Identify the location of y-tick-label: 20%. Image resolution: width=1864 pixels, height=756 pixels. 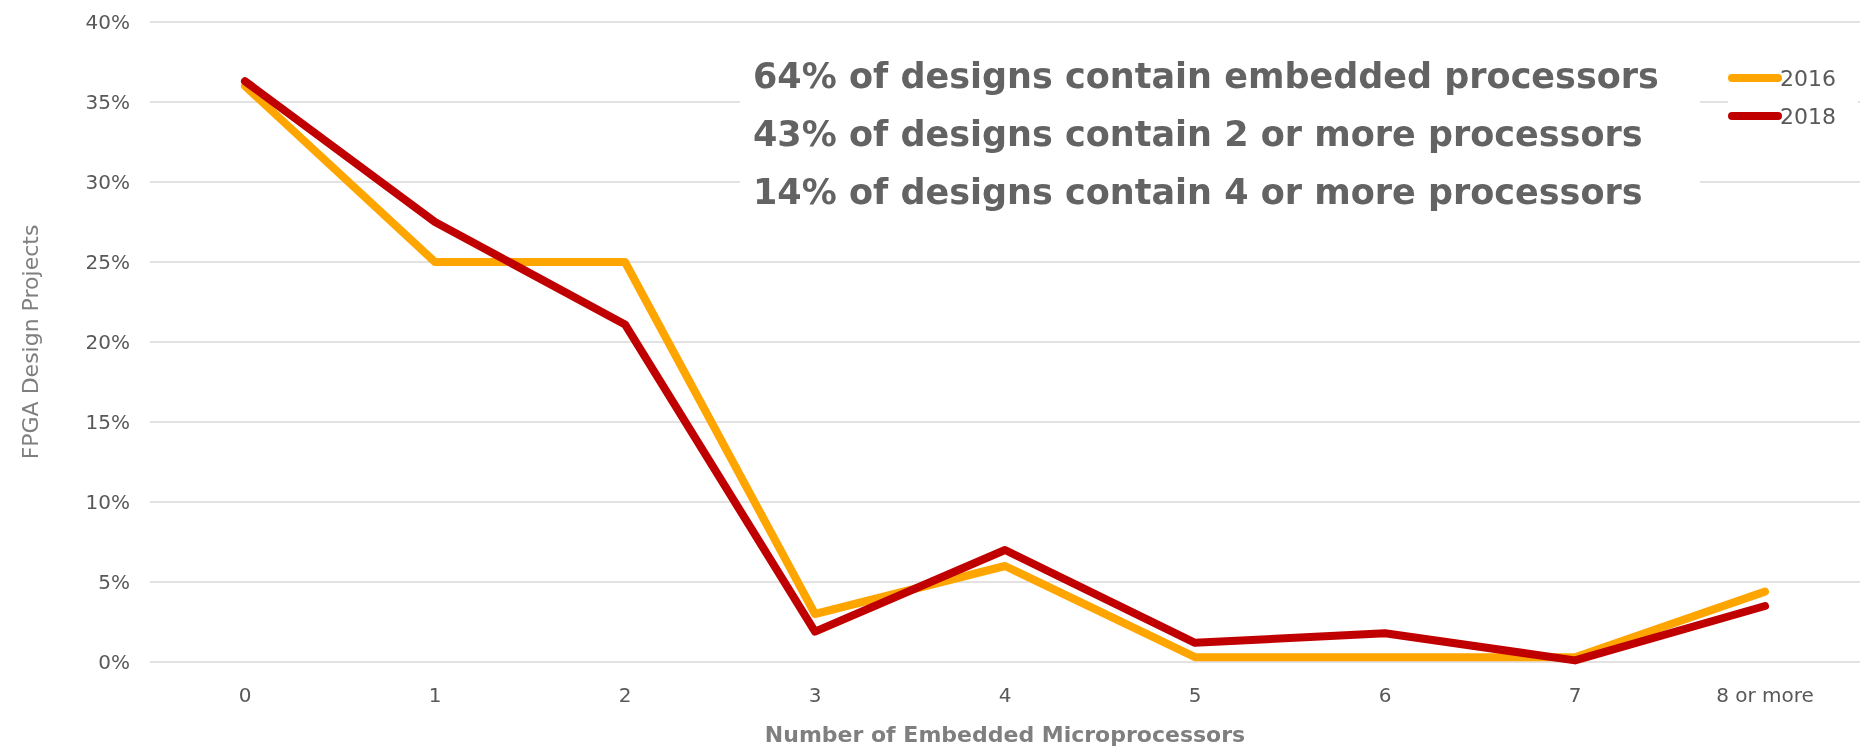
(107, 342).